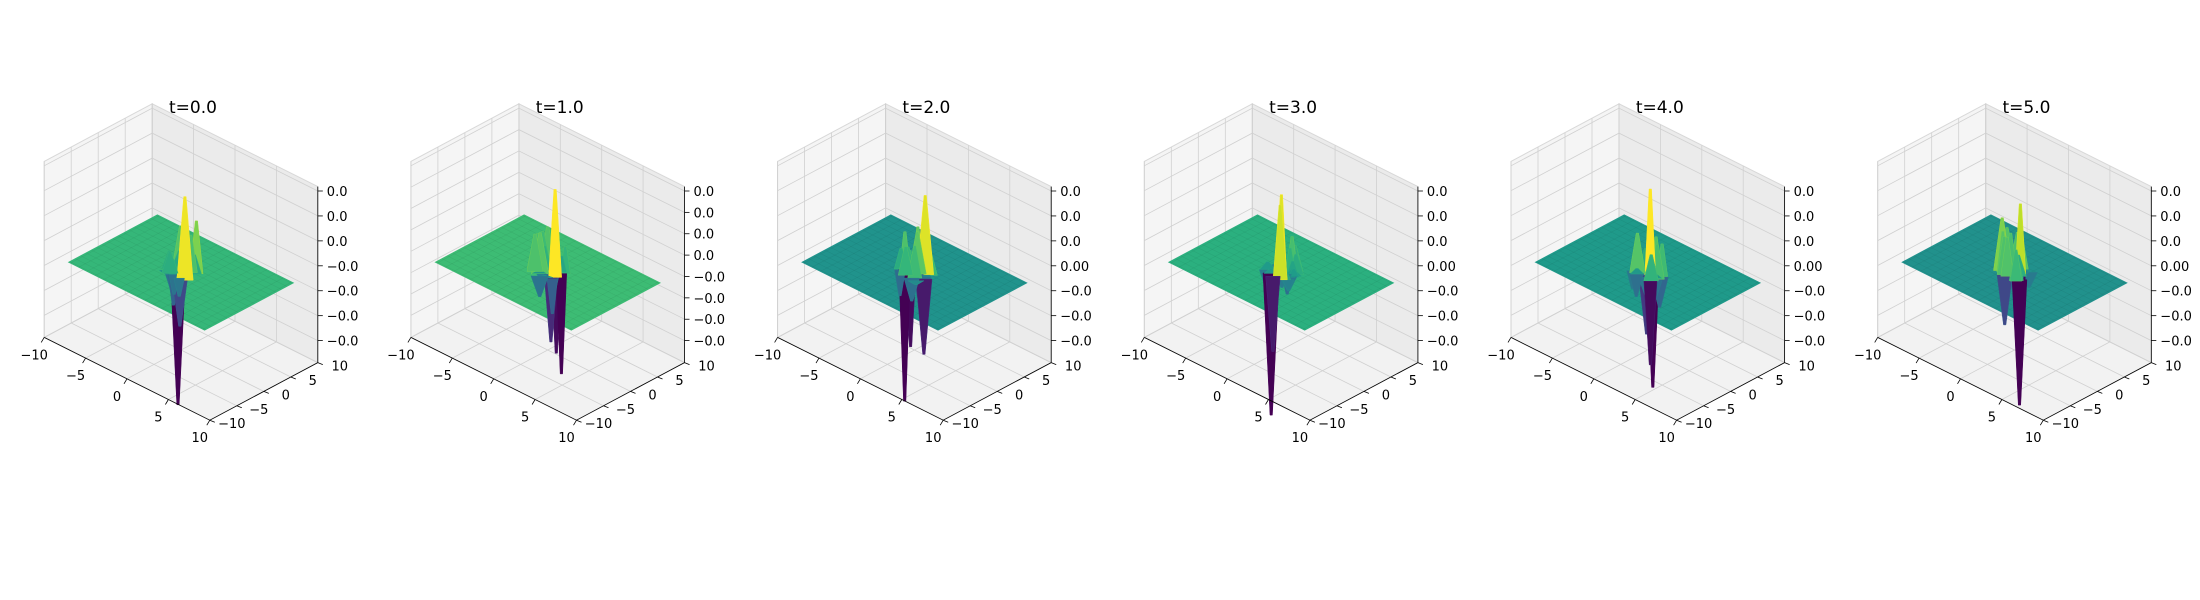 This screenshot has height=600, width=2200. What do you see at coordinates (767, 355) in the screenshot?
I see `x-tick-label: −10` at bounding box center [767, 355].